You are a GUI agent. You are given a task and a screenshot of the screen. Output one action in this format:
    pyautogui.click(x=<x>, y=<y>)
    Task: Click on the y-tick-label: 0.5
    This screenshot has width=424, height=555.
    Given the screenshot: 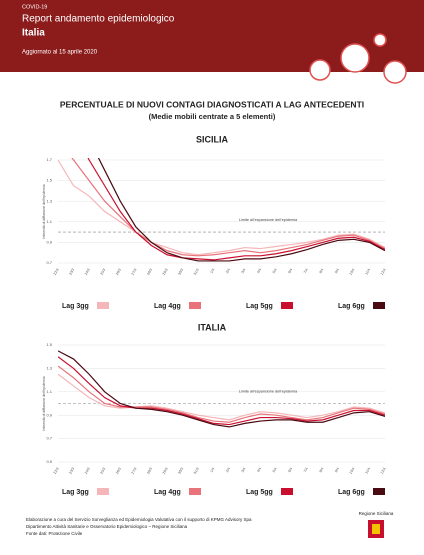 What is the action you would take?
    pyautogui.click(x=49, y=461)
    